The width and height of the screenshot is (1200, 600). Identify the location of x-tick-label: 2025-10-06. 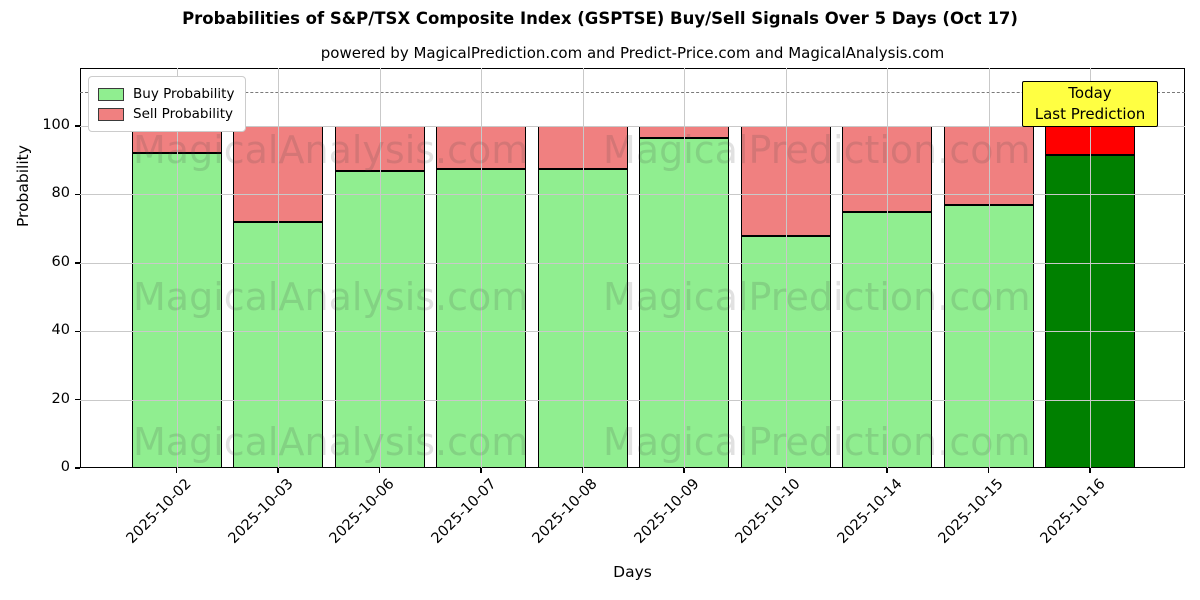
(362, 511).